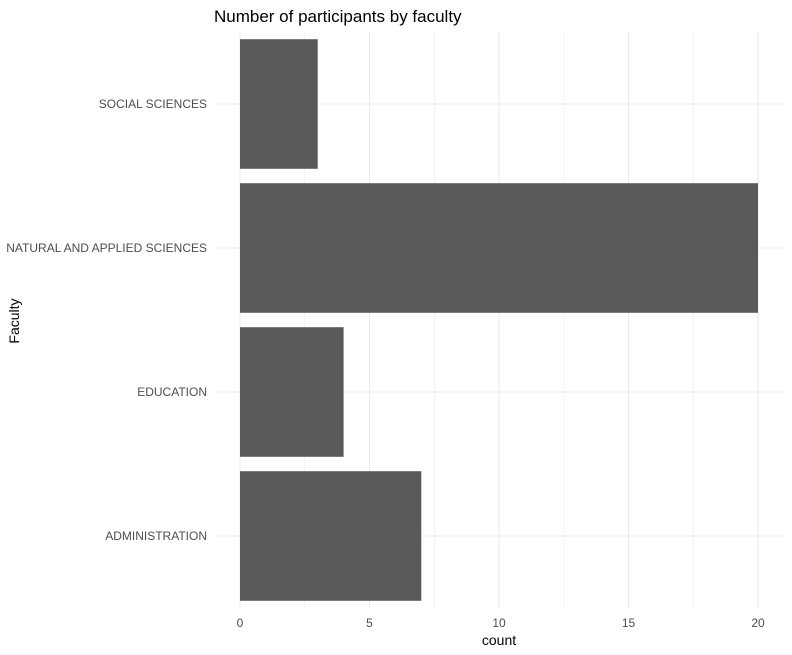 The image size is (792, 655). I want to click on y-tick-label: NATURAL AND APPLIED SCIENCES, so click(106, 248).